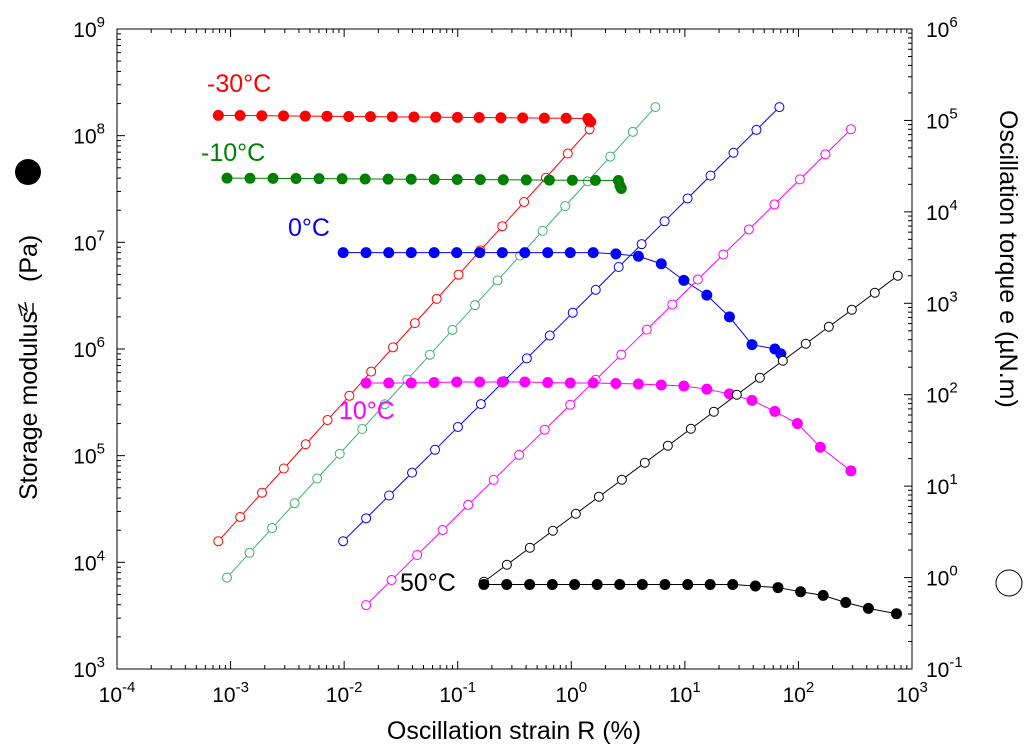  Describe the element at coordinates (89, 135) in the screenshot. I see `y-left-tick-label: 10⁸` at that location.